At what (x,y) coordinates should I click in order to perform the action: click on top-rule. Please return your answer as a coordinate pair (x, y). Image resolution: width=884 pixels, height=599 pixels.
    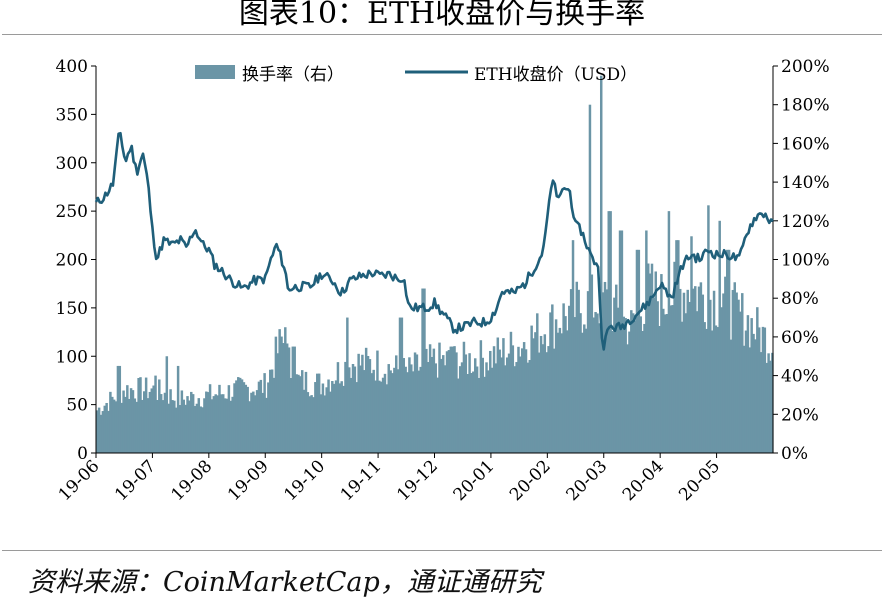
    Looking at the image, I should click on (442, 34).